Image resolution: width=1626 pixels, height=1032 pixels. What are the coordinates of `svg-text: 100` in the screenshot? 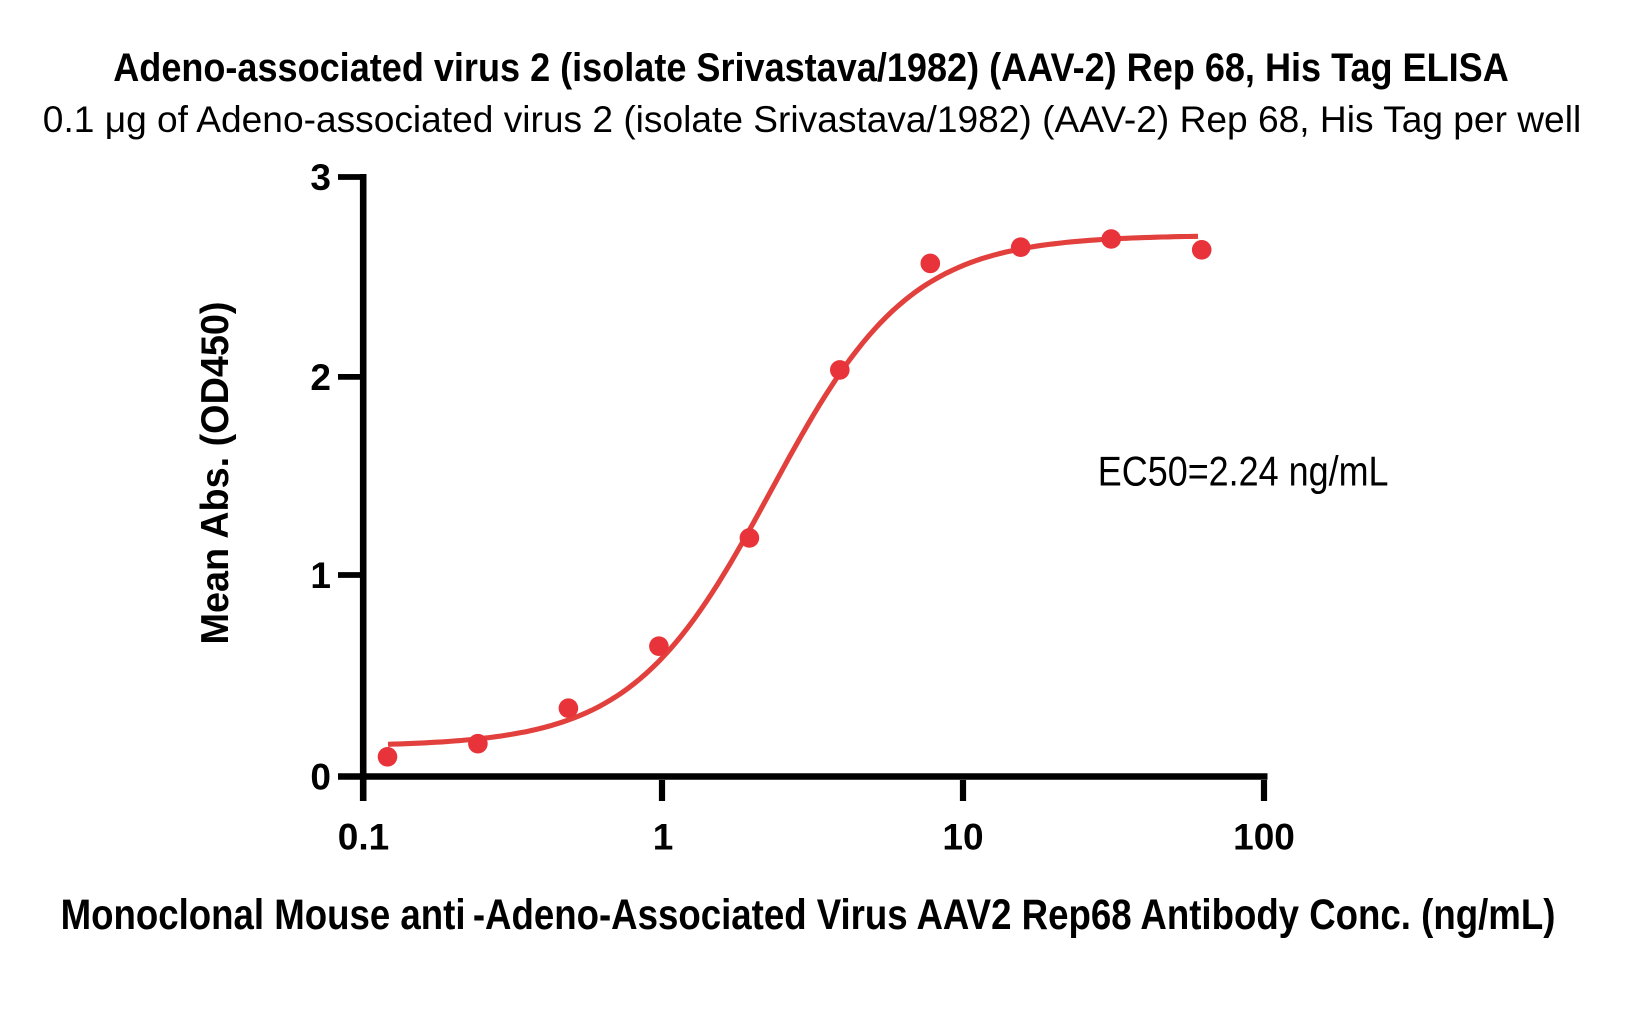 It's located at (1264, 837).